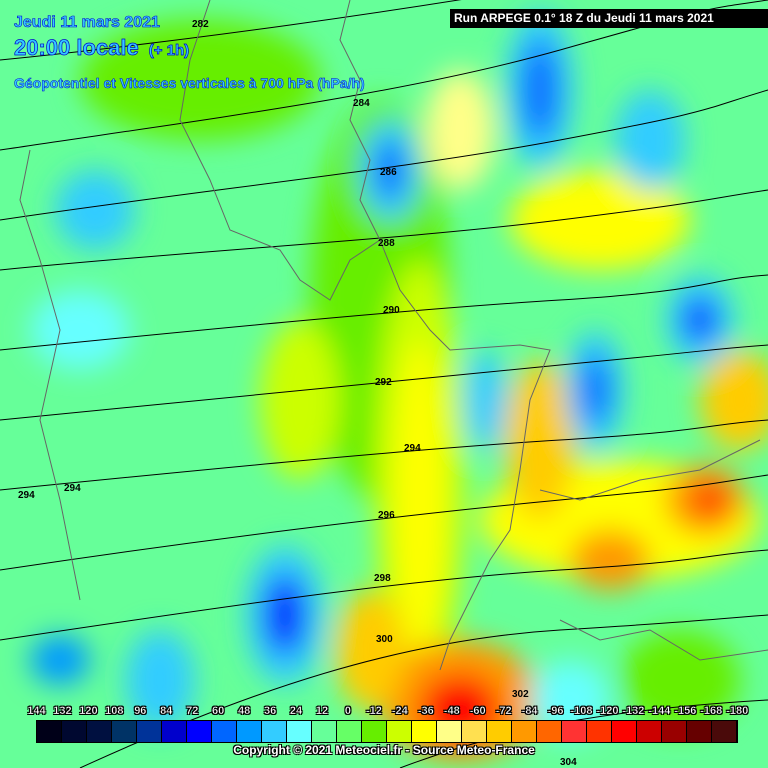 The width and height of the screenshot is (768, 768). What do you see at coordinates (568, 762) in the screenshot?
I see `svg-text: 304` at bounding box center [568, 762].